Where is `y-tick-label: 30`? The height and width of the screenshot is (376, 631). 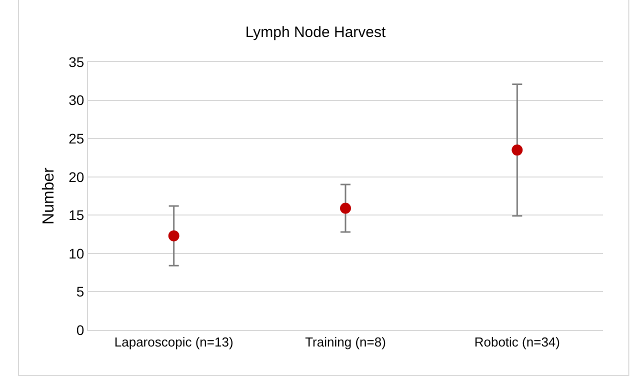
y-tick-label: 30 is located at coordinates (76, 100).